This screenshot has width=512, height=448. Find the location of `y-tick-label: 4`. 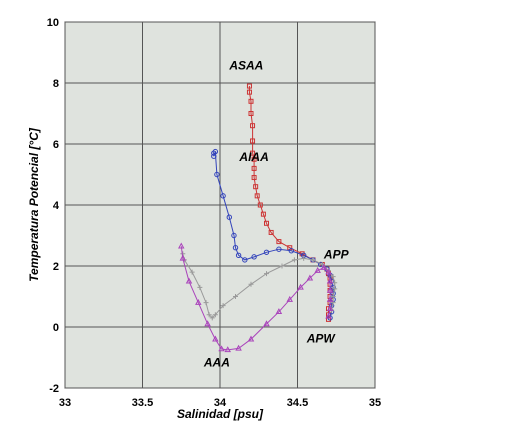

y-tick-label: 4 is located at coordinates (56, 206).